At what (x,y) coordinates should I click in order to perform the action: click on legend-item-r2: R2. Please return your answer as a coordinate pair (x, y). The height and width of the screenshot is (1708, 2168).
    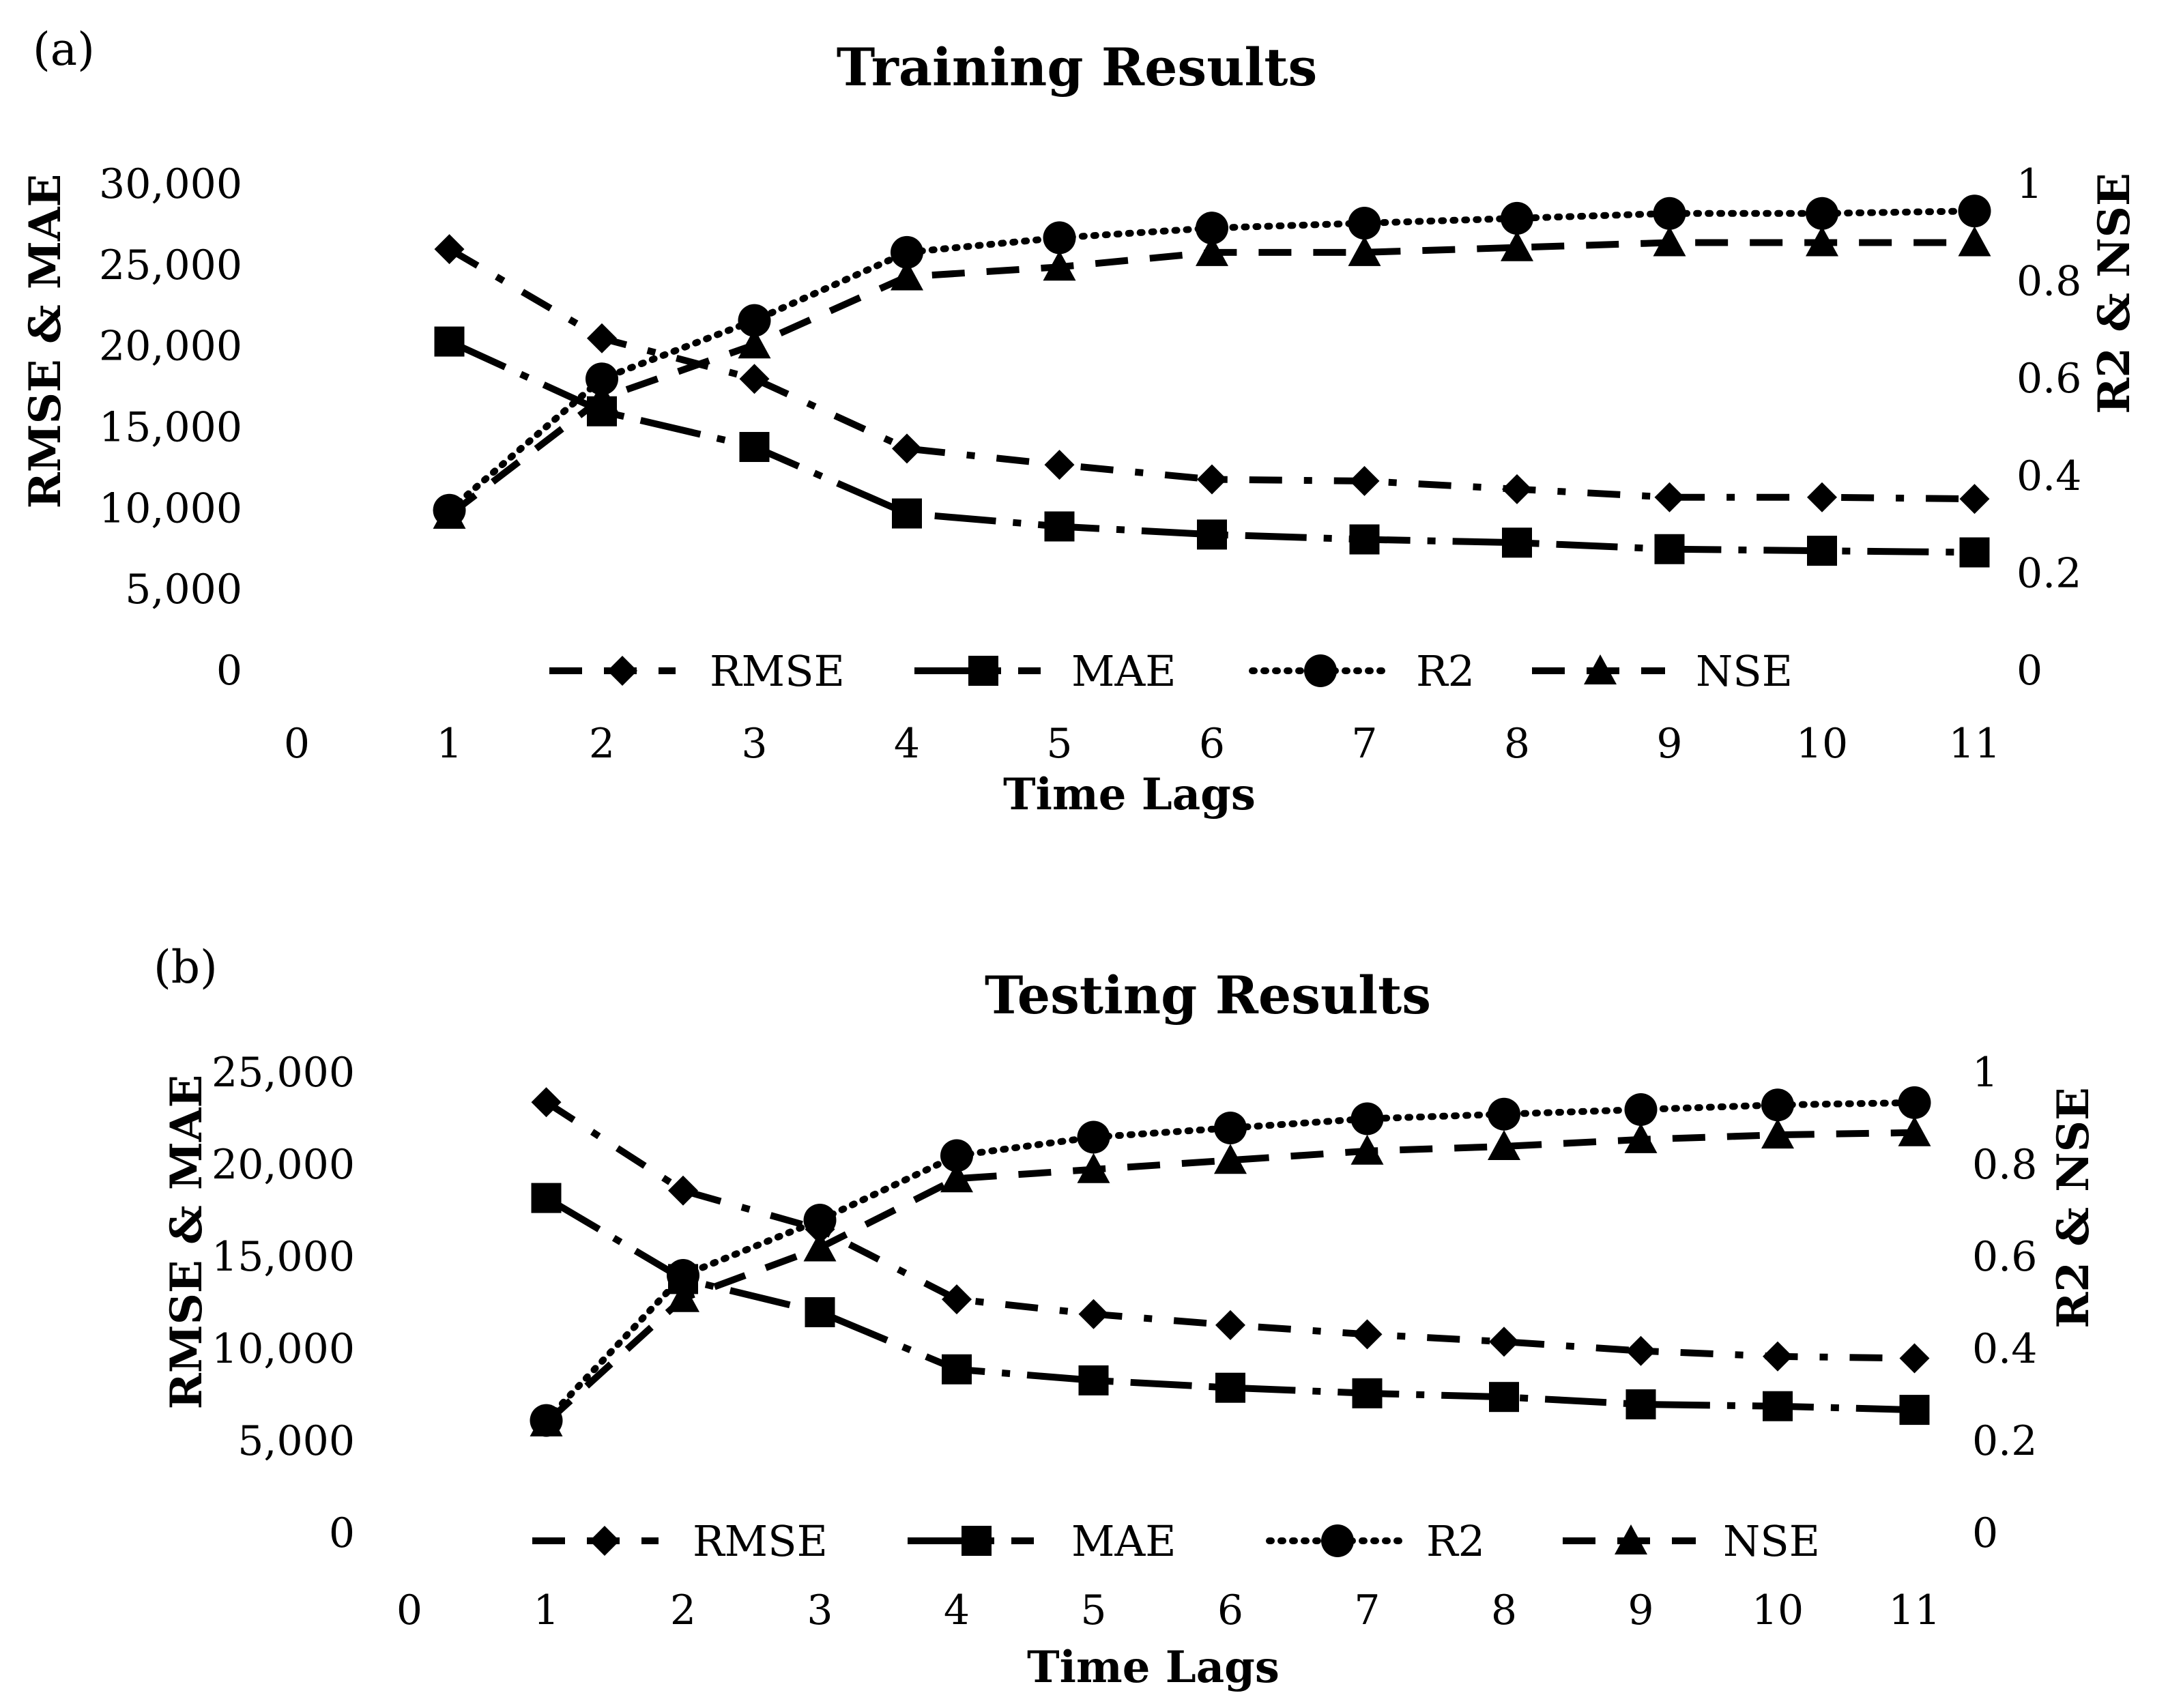
    Looking at the image, I should click on (1375, 1541).